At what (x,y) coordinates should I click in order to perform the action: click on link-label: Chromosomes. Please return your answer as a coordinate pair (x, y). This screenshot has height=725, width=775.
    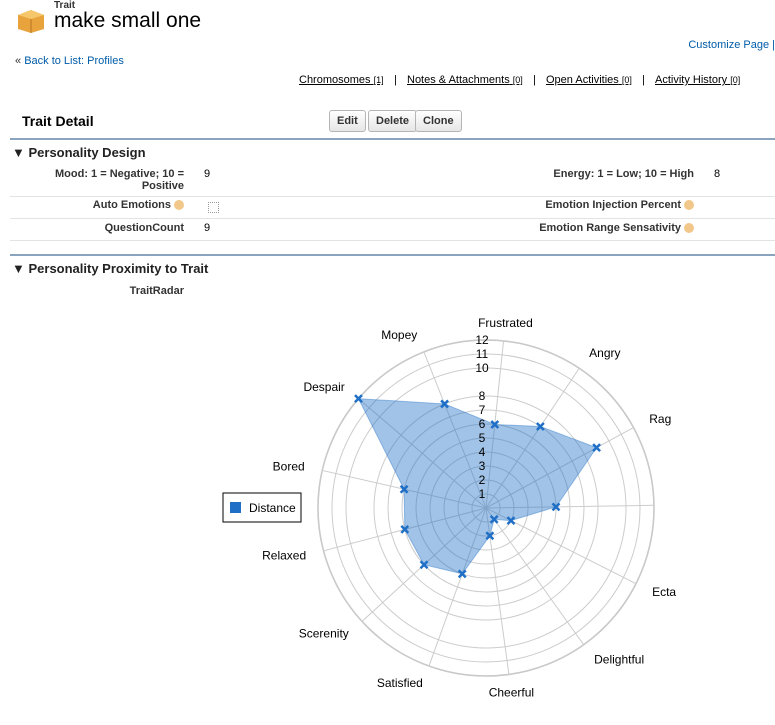
    Looking at the image, I should click on (335, 80).